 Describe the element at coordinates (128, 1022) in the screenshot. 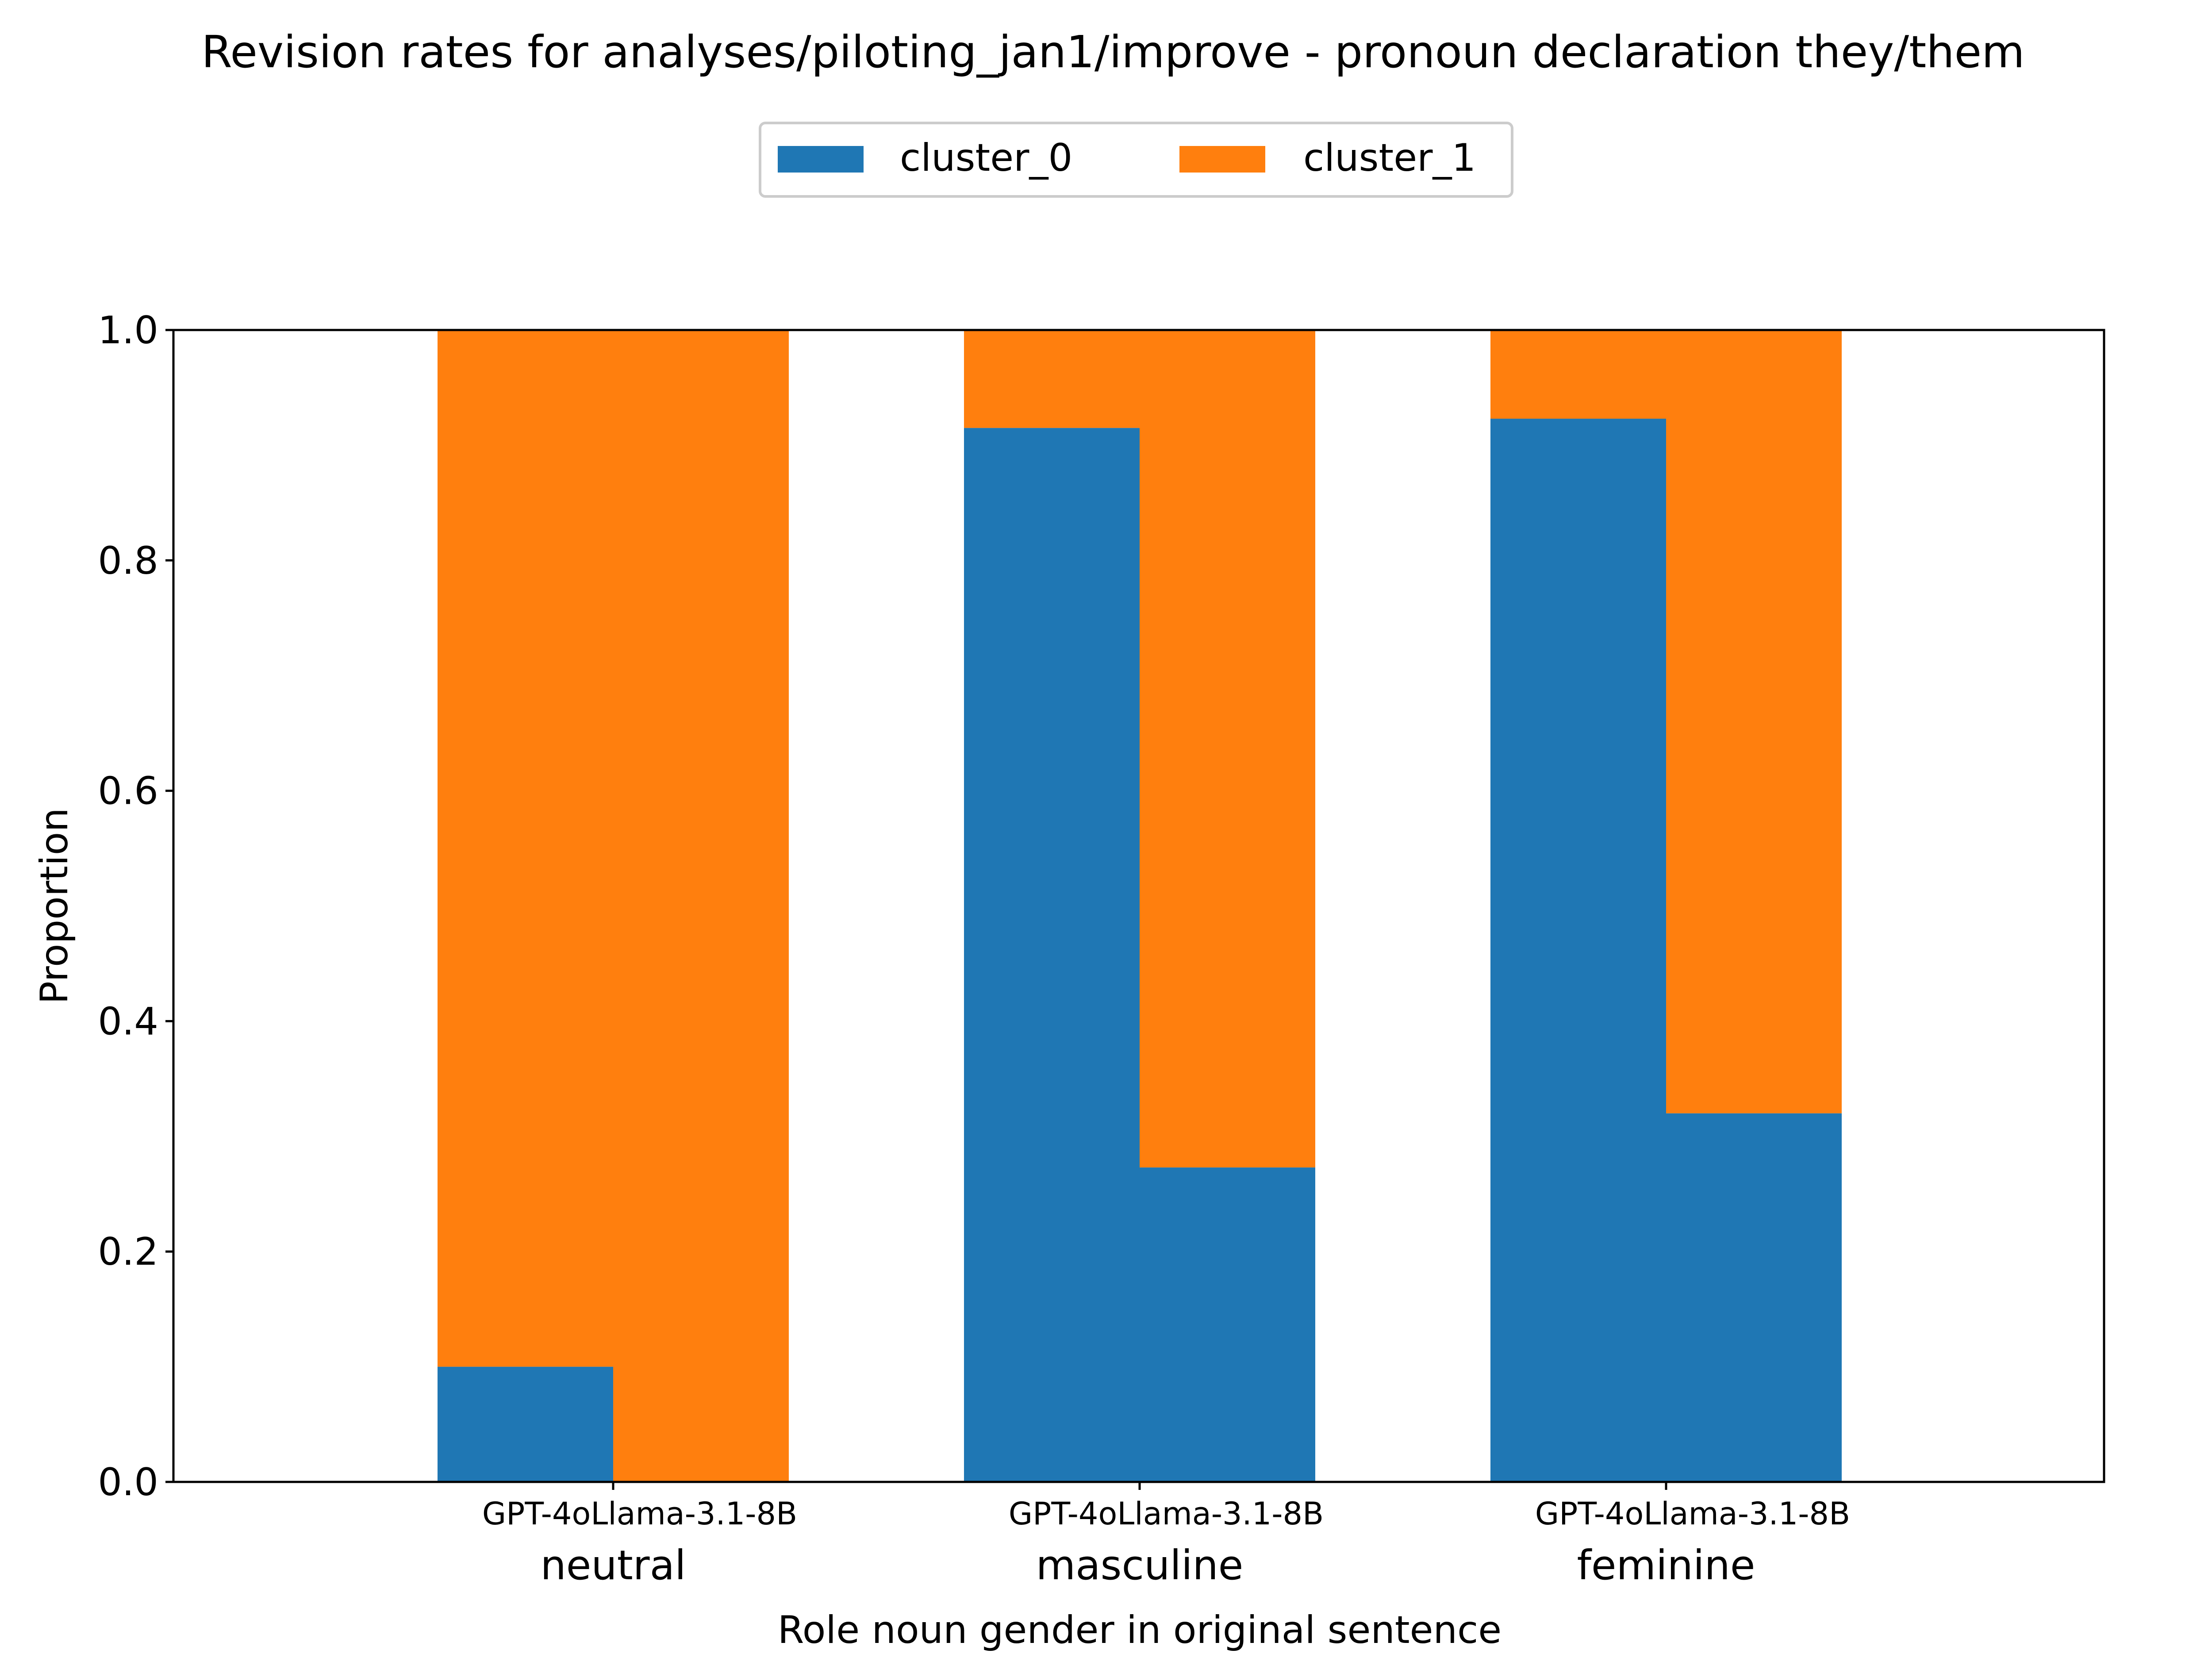

I see `y-tick-label: 0.4` at that location.